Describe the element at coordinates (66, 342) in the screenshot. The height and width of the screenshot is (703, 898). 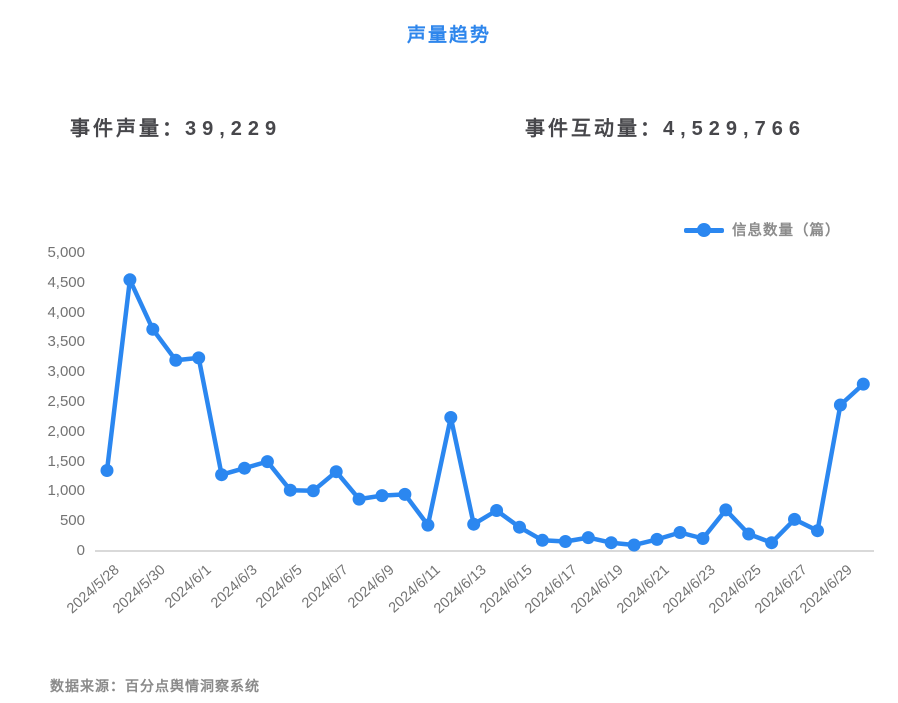
I see `y-axis-tick-label: 3,500` at that location.